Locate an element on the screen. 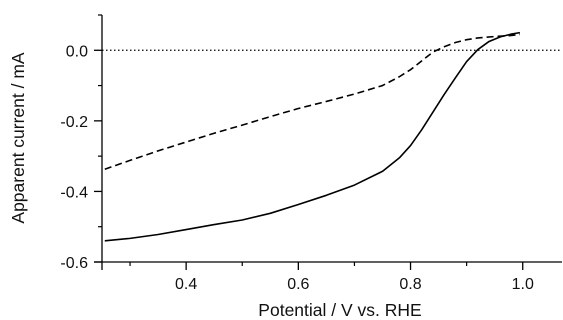 Image resolution: width=563 pixels, height=320 pixels. y-tick-label: -0.4 is located at coordinates (74, 192).